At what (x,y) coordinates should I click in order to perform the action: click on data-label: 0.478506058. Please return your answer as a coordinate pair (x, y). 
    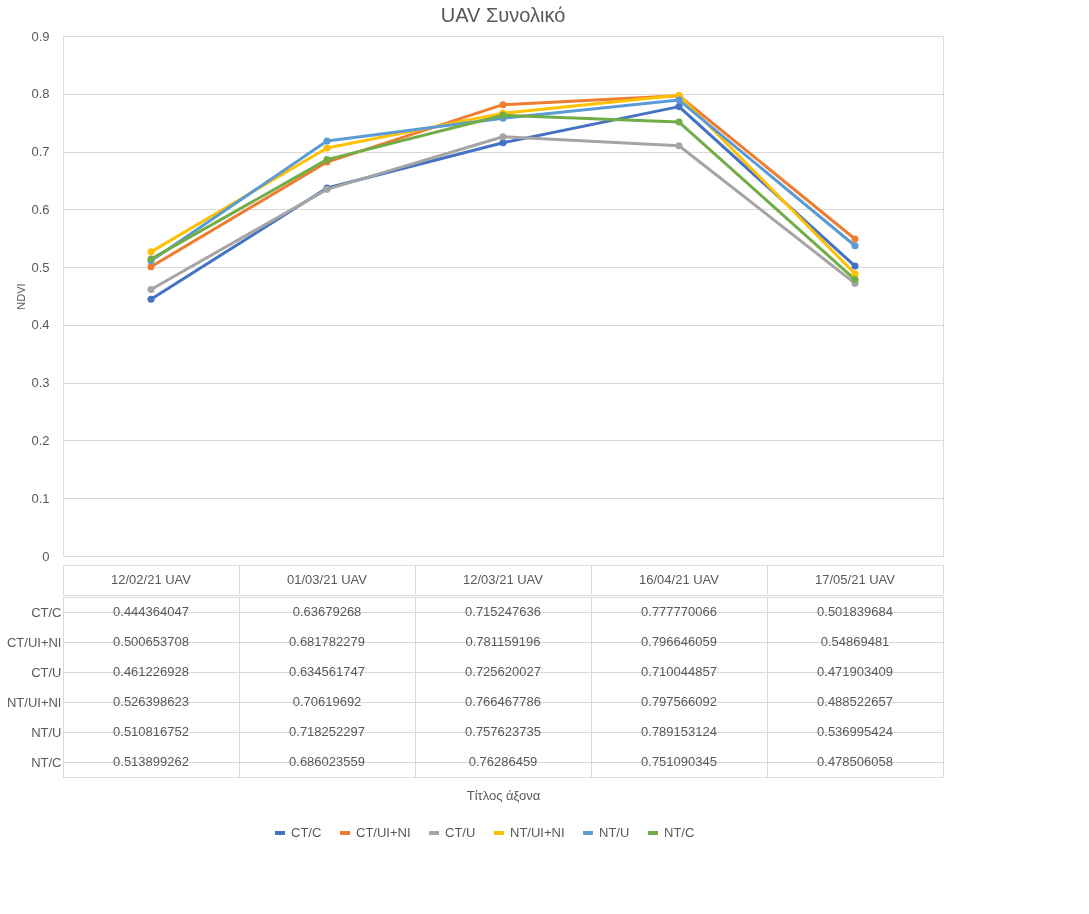
    Looking at the image, I should click on (855, 761).